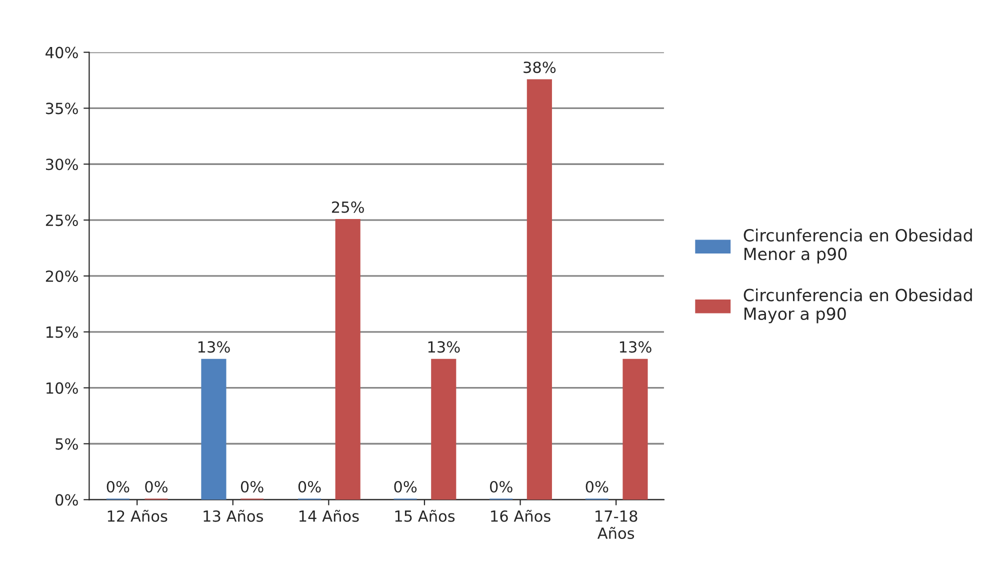 The image size is (991, 581). Describe the element at coordinates (62, 52) in the screenshot. I see `y-tick-label: 40%` at that location.